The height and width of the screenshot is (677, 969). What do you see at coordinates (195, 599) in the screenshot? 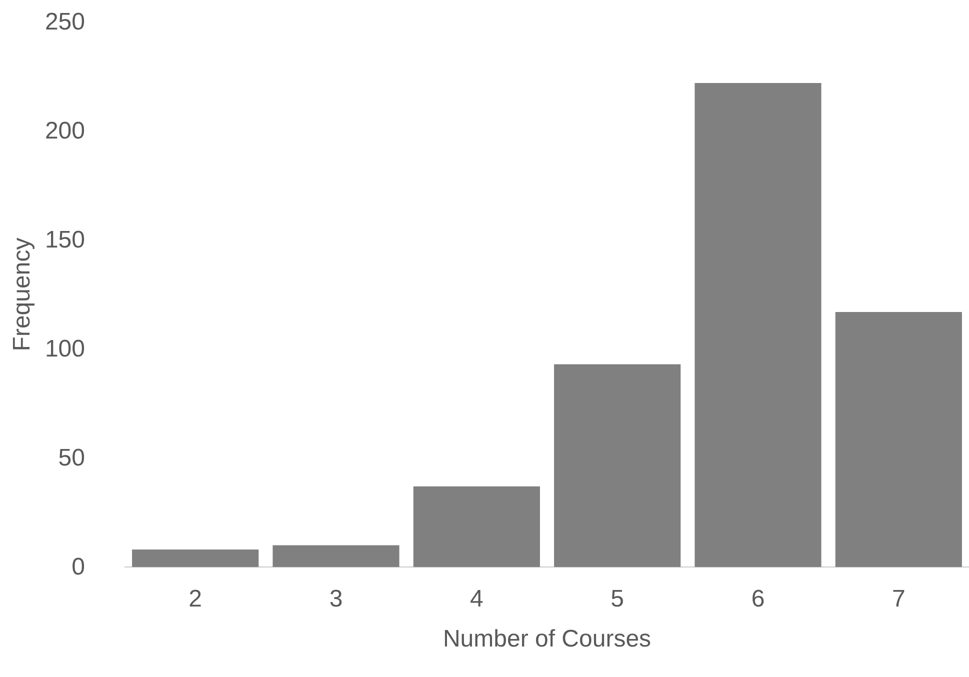
I see `x-tick-label: 2` at bounding box center [195, 599].